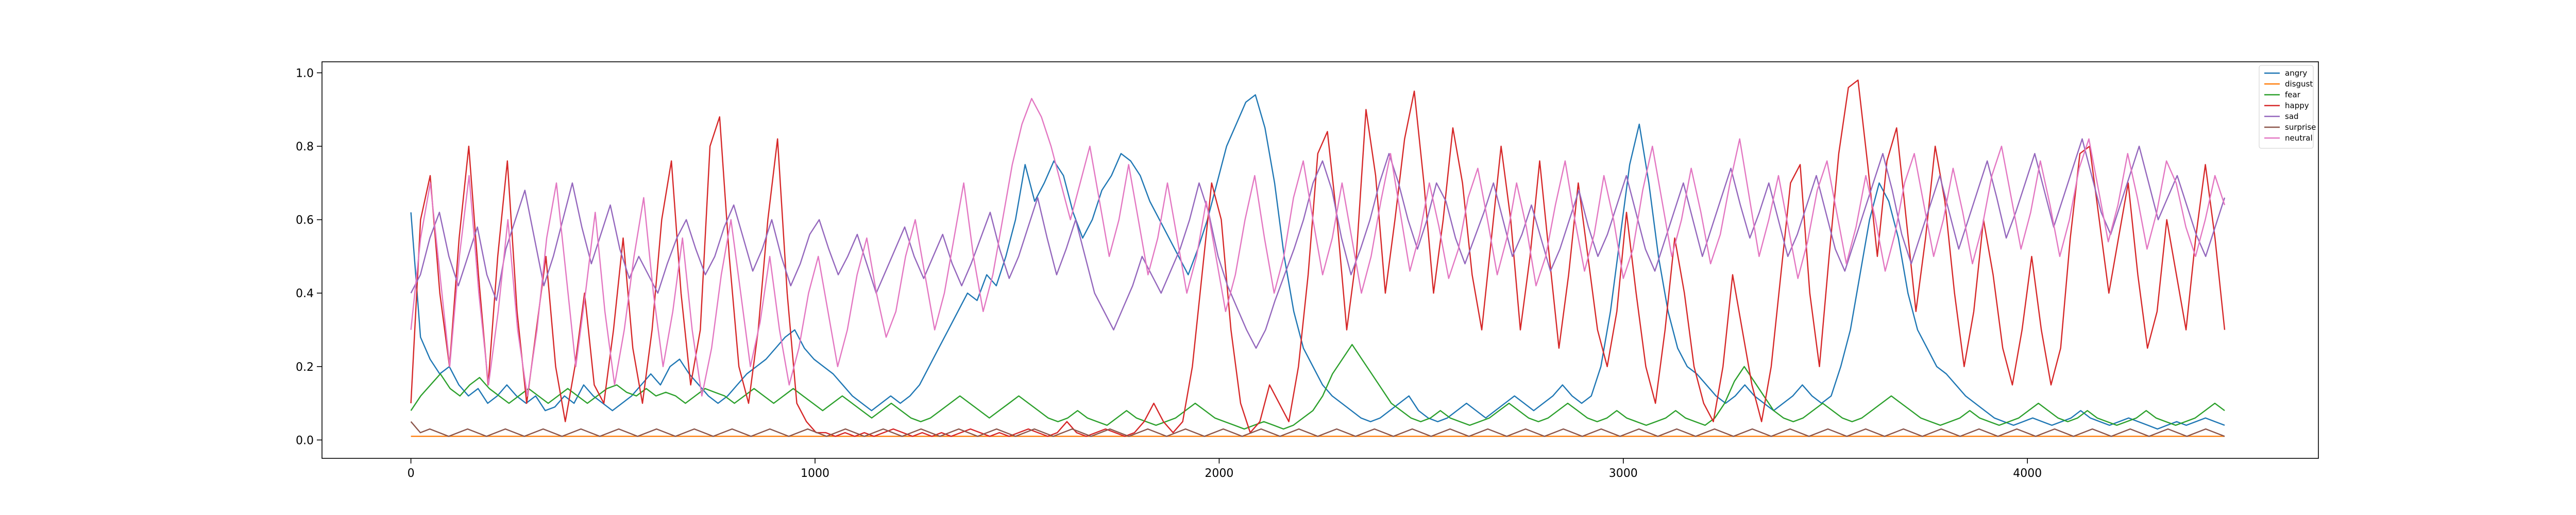 This screenshot has width=2576, height=515. Describe the element at coordinates (2297, 105) in the screenshot. I see `legend-label-happy: happy` at that location.